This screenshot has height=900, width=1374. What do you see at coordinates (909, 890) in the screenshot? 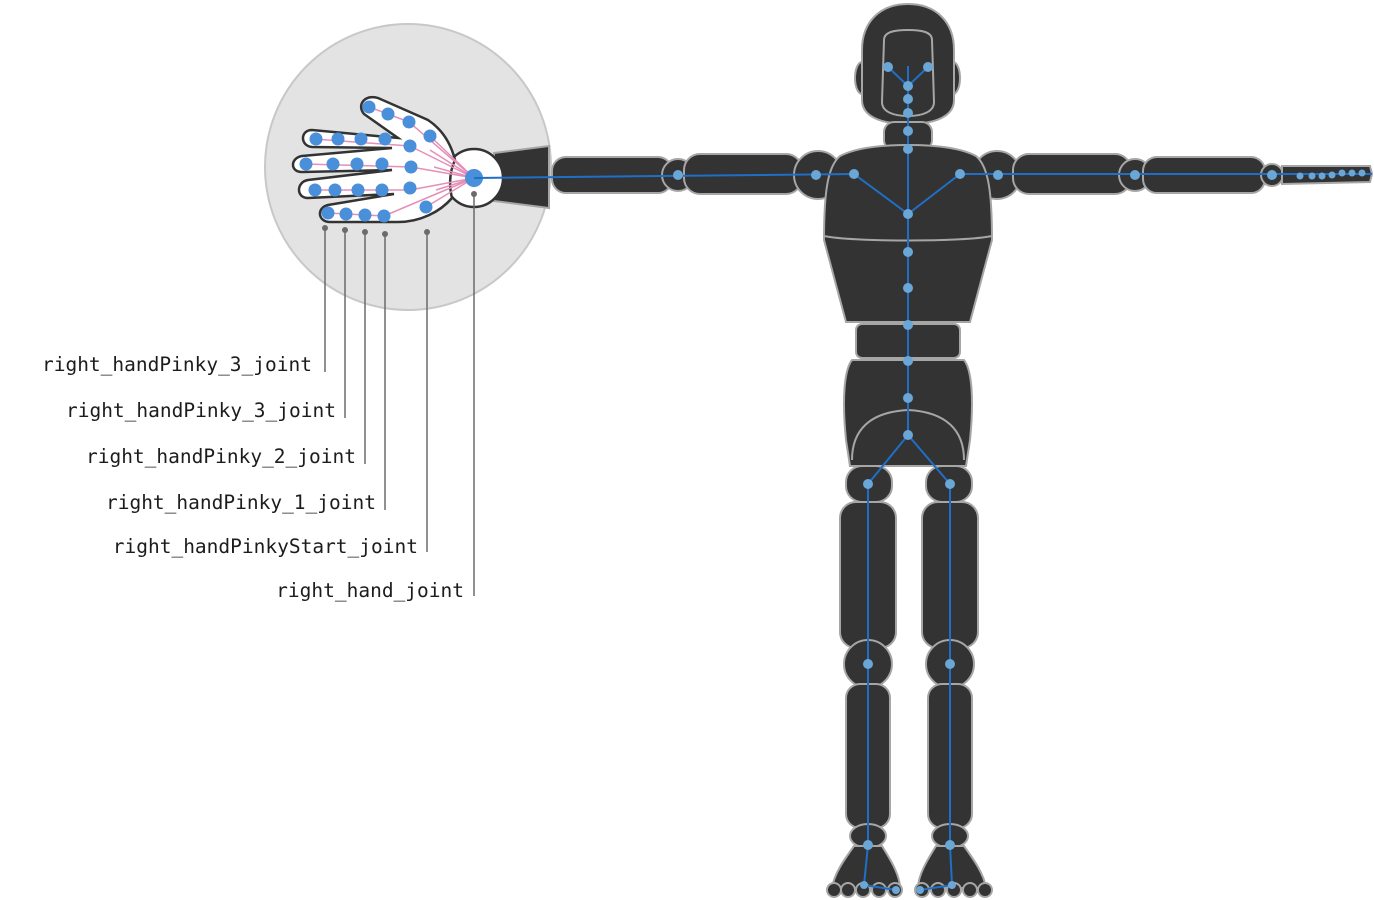
I see `toes` at bounding box center [909, 890].